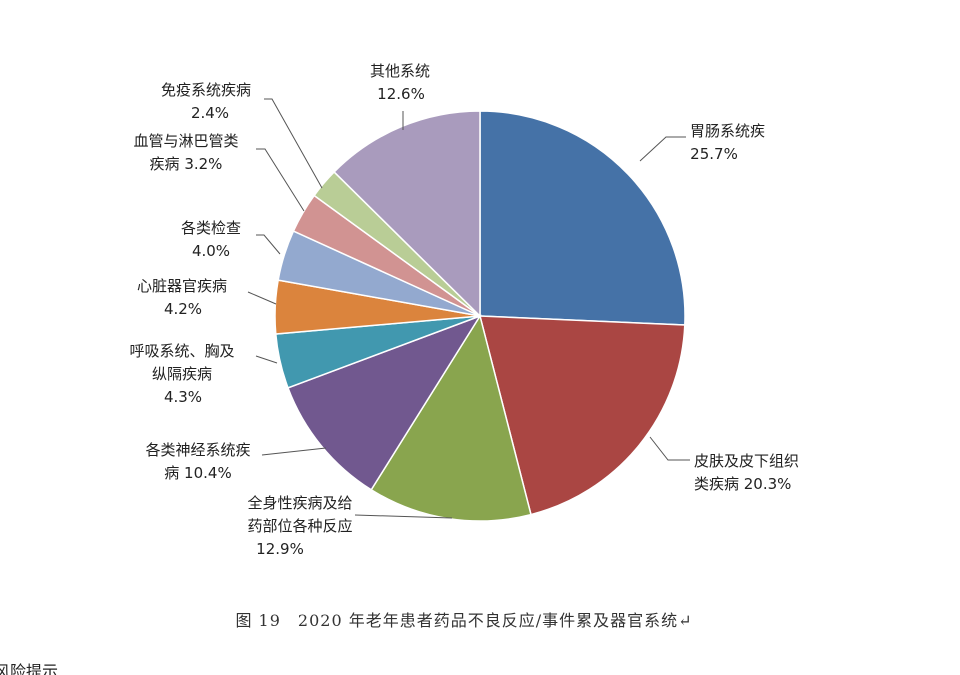 The width and height of the screenshot is (960, 675). Describe the element at coordinates (183, 309) in the screenshot. I see `slice-percent-label: 4.2%` at that location.